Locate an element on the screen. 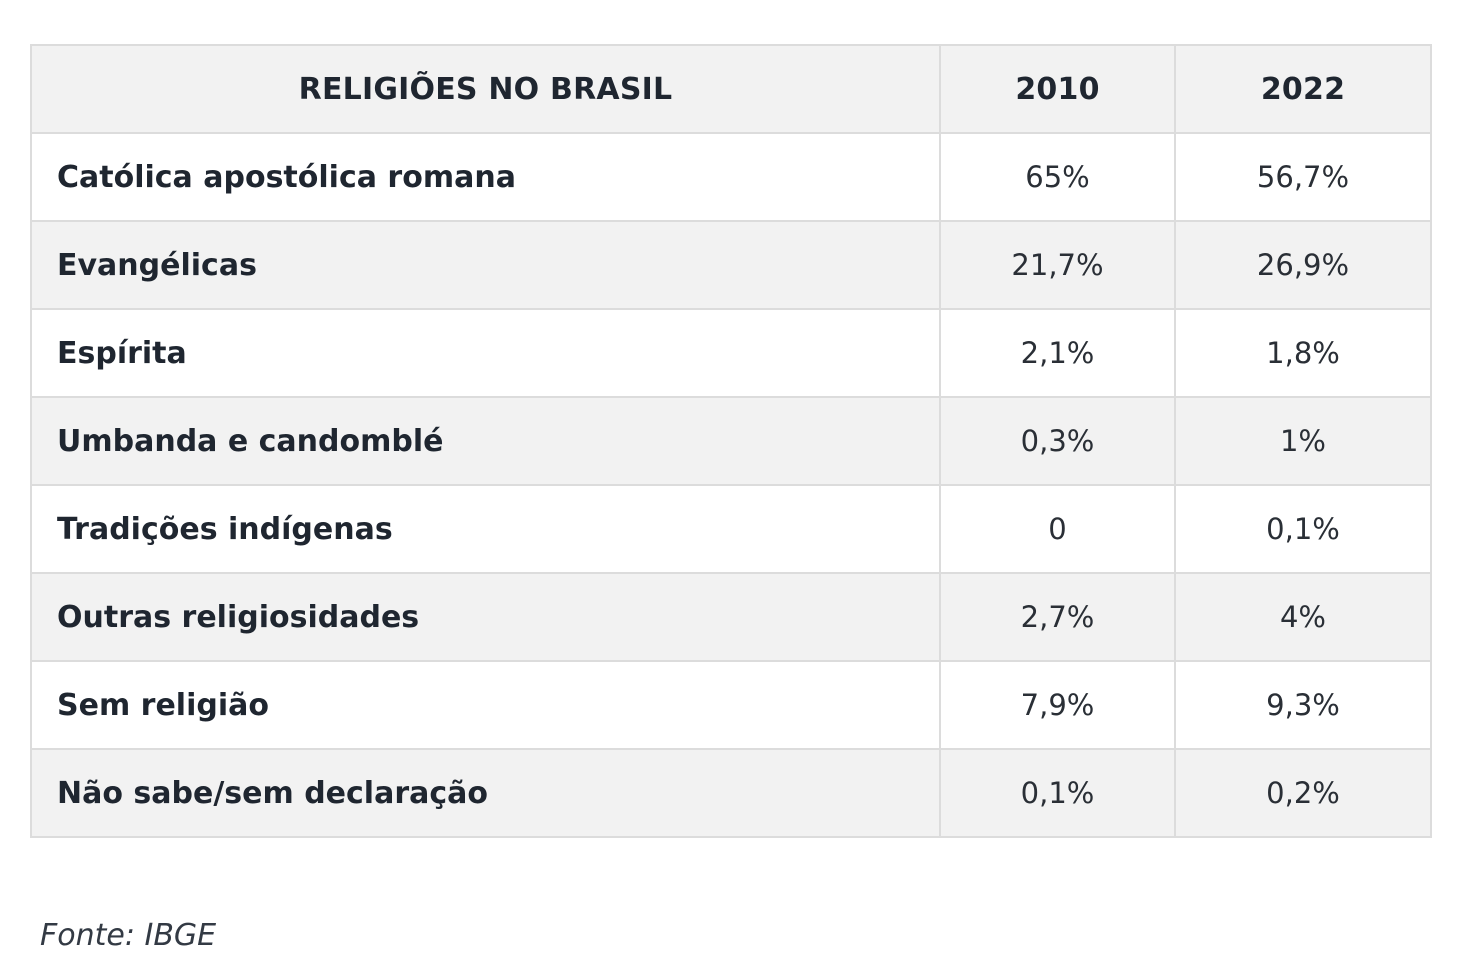 The image size is (1478, 970). value-2022: 1,8% is located at coordinates (1303, 353).